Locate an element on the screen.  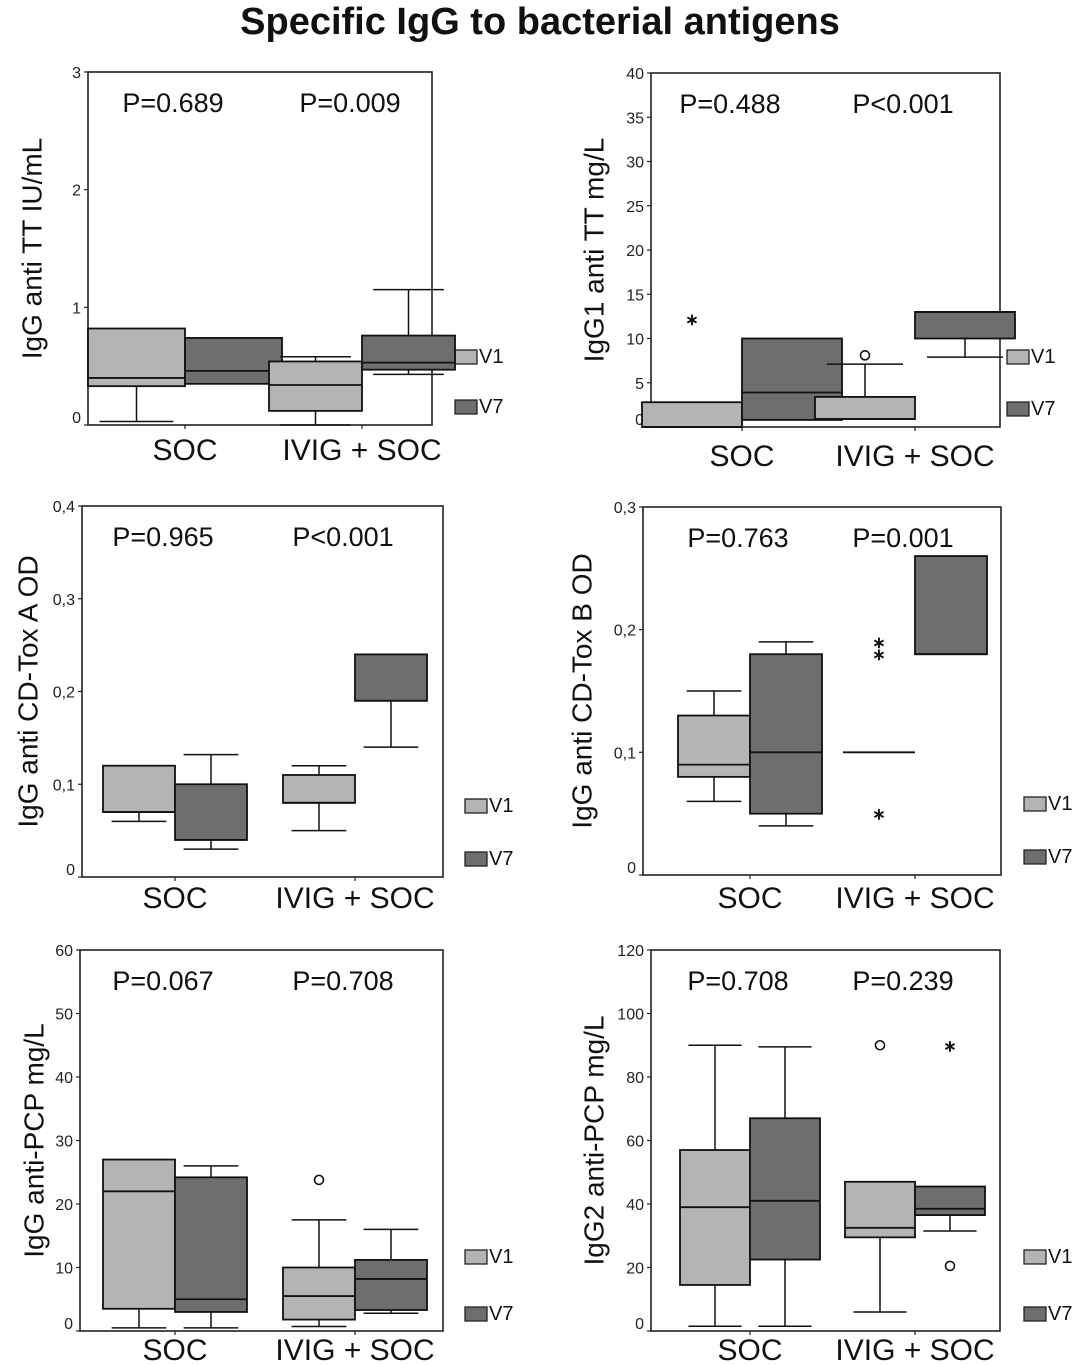
y-tick-label: 2 is located at coordinates (76, 191).